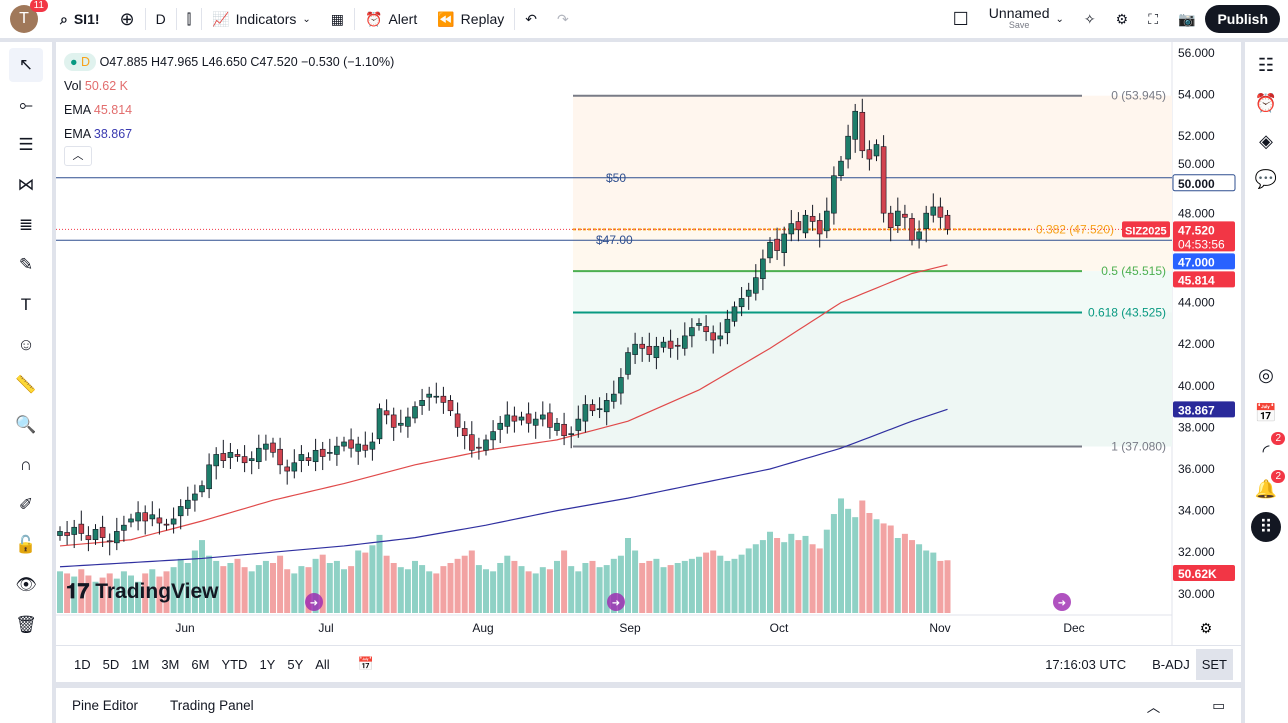  What do you see at coordinates (1266, 141) in the screenshot?
I see `layers-button: ◈` at bounding box center [1266, 141].